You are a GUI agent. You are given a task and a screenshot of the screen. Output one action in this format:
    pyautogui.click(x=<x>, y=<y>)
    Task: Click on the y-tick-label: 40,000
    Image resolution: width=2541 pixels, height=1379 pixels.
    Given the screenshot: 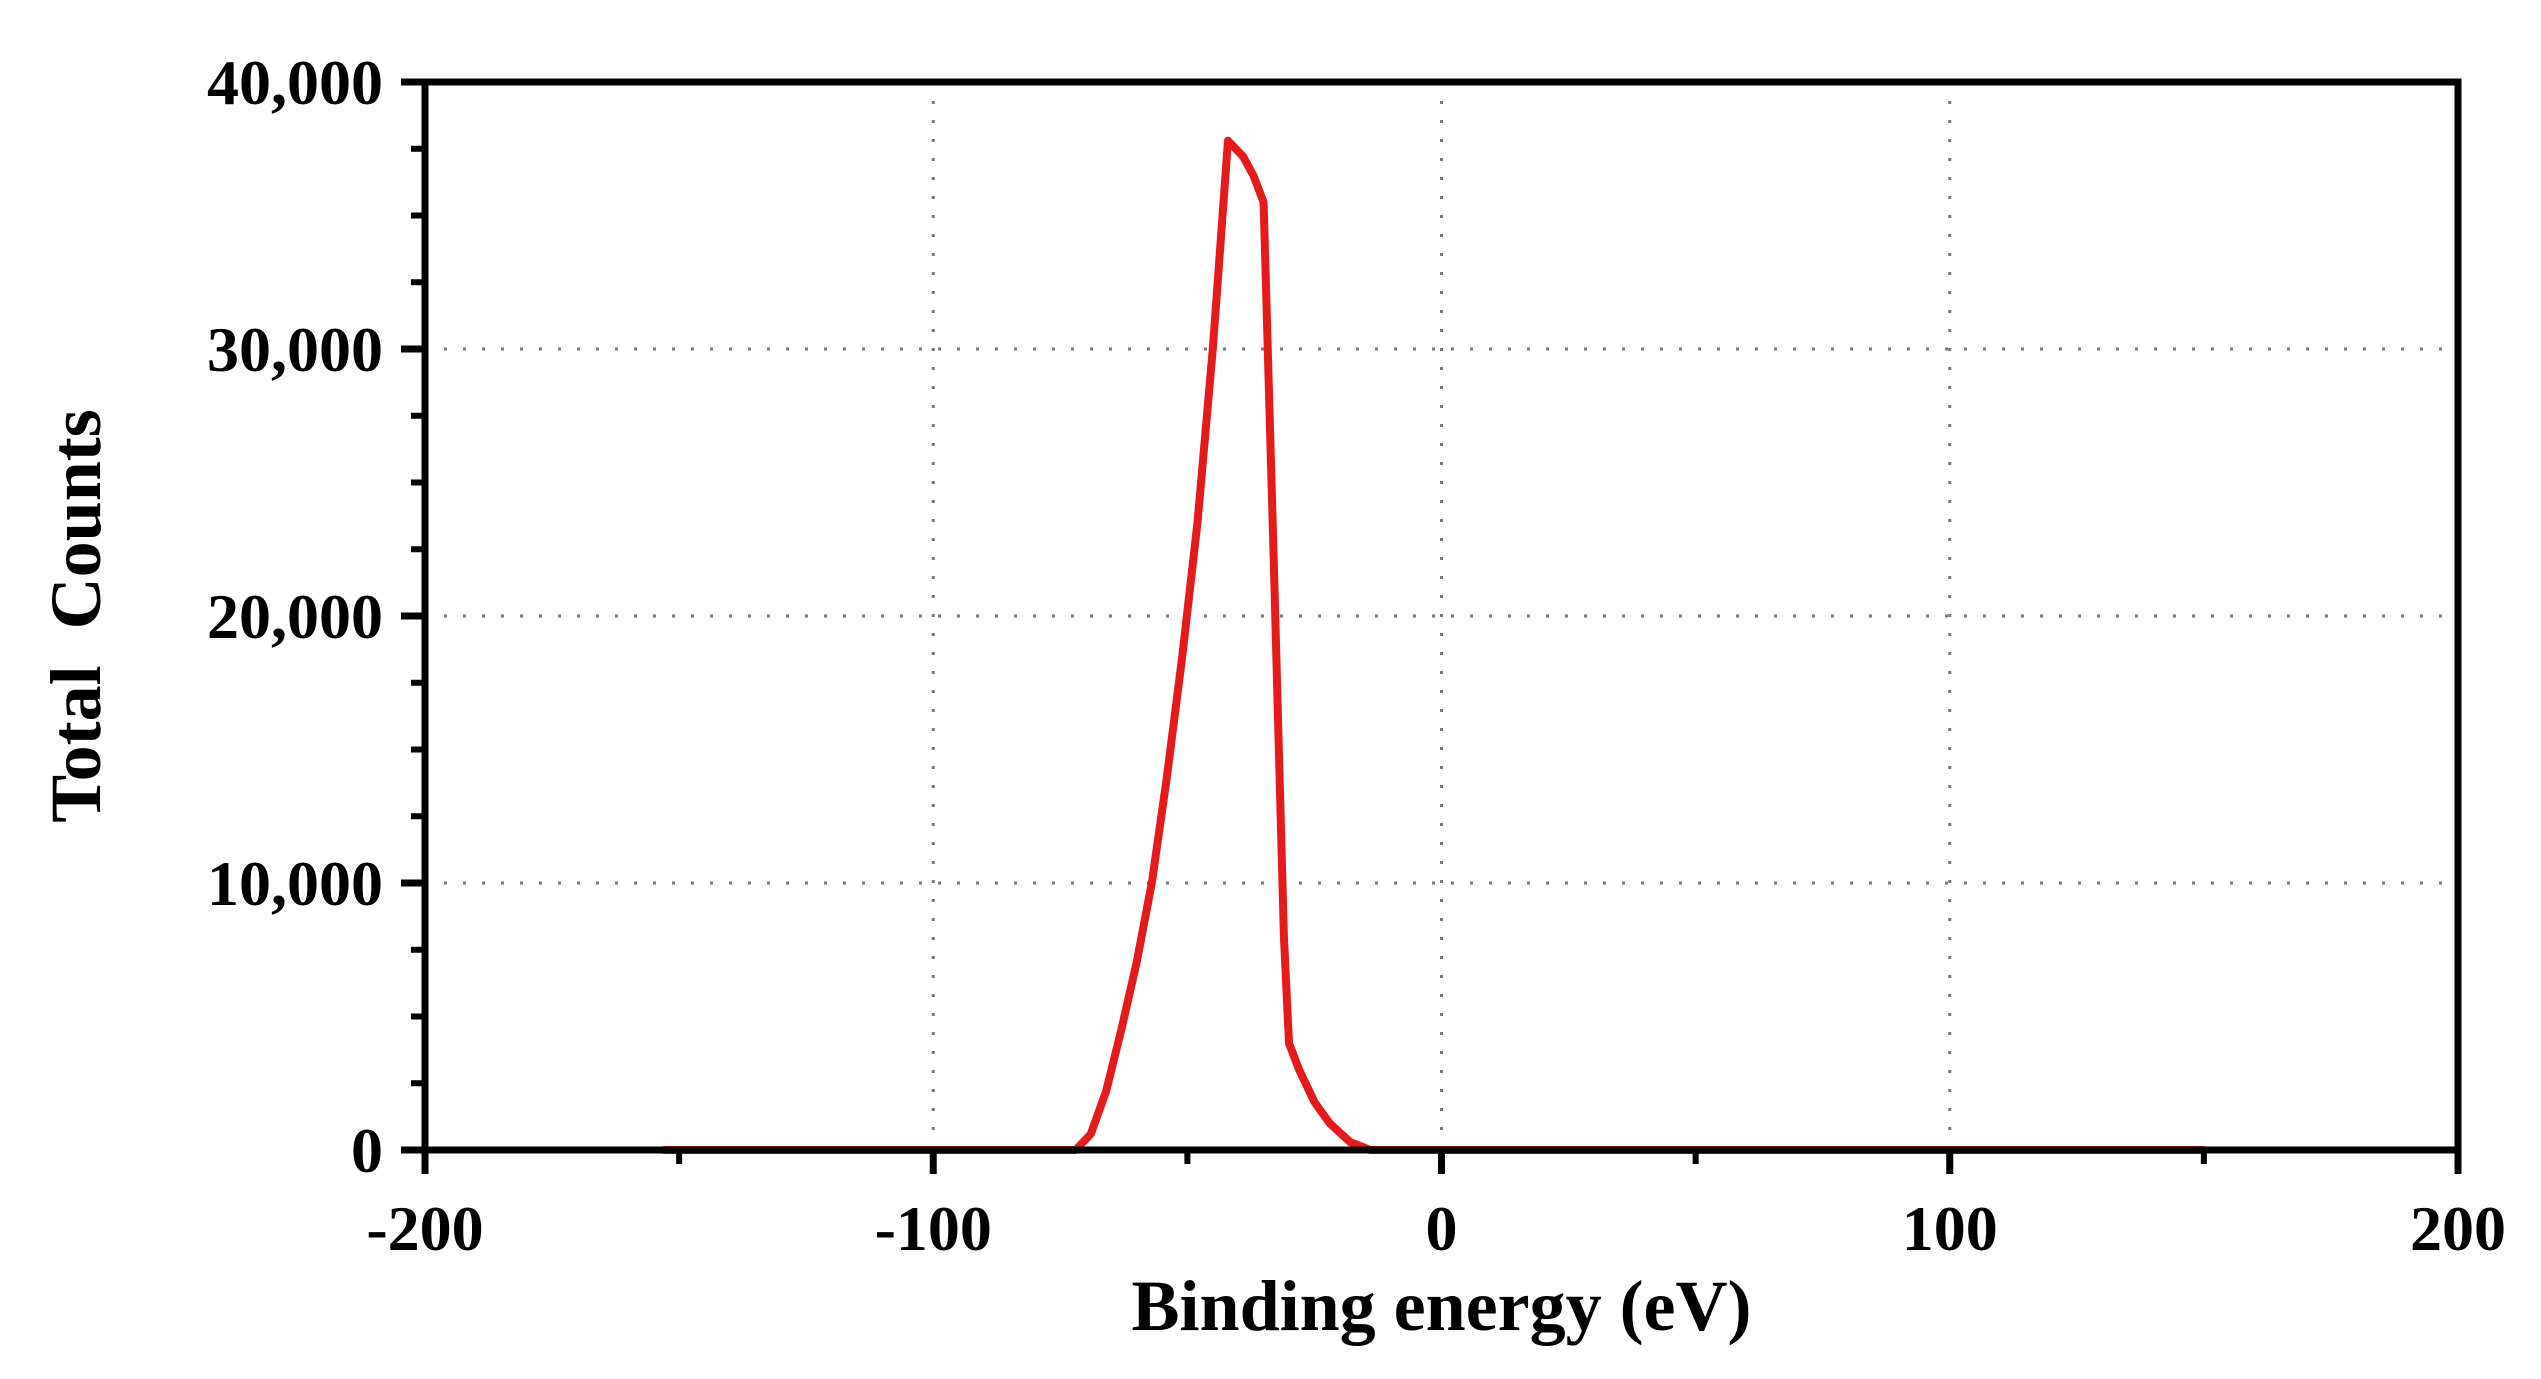 What is the action you would take?
    pyautogui.click(x=295, y=82)
    